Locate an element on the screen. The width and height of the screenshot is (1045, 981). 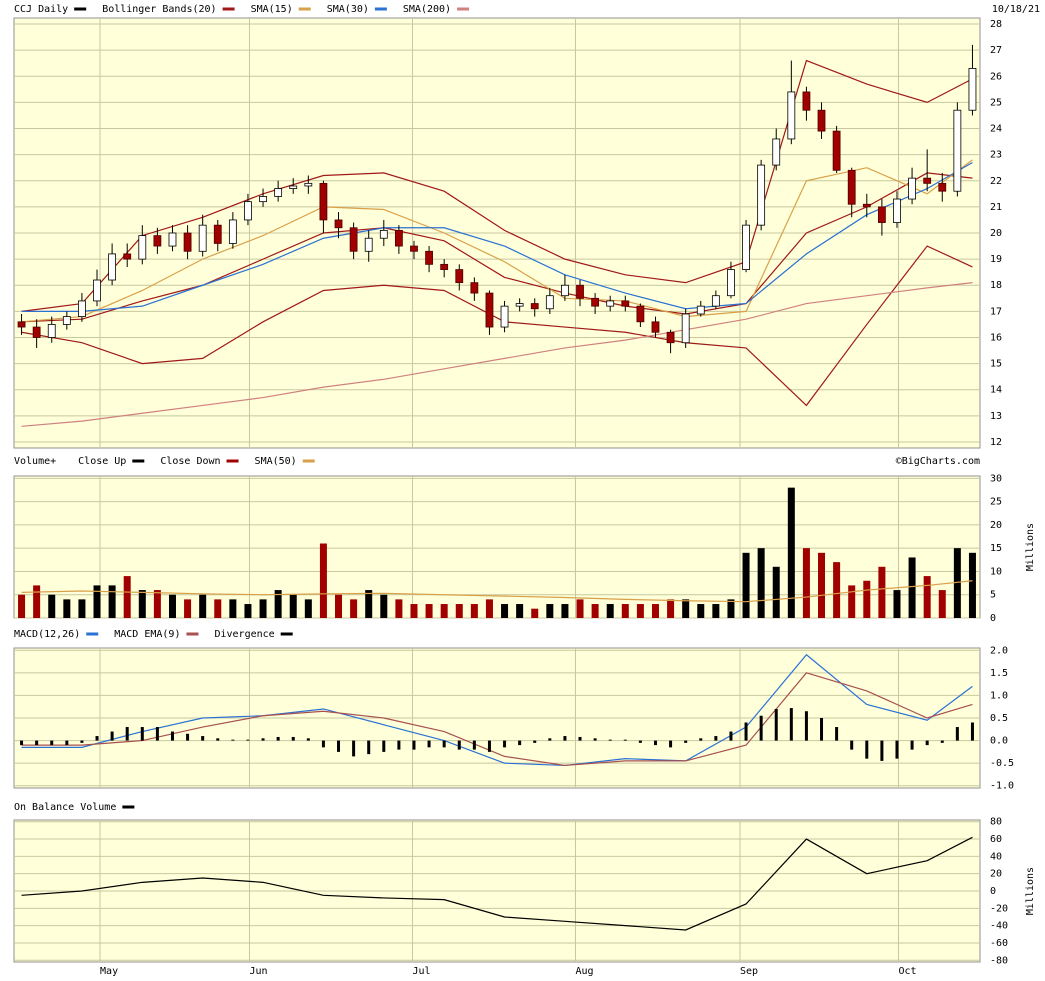
y-tick-label: 15 is located at coordinates (996, 364).